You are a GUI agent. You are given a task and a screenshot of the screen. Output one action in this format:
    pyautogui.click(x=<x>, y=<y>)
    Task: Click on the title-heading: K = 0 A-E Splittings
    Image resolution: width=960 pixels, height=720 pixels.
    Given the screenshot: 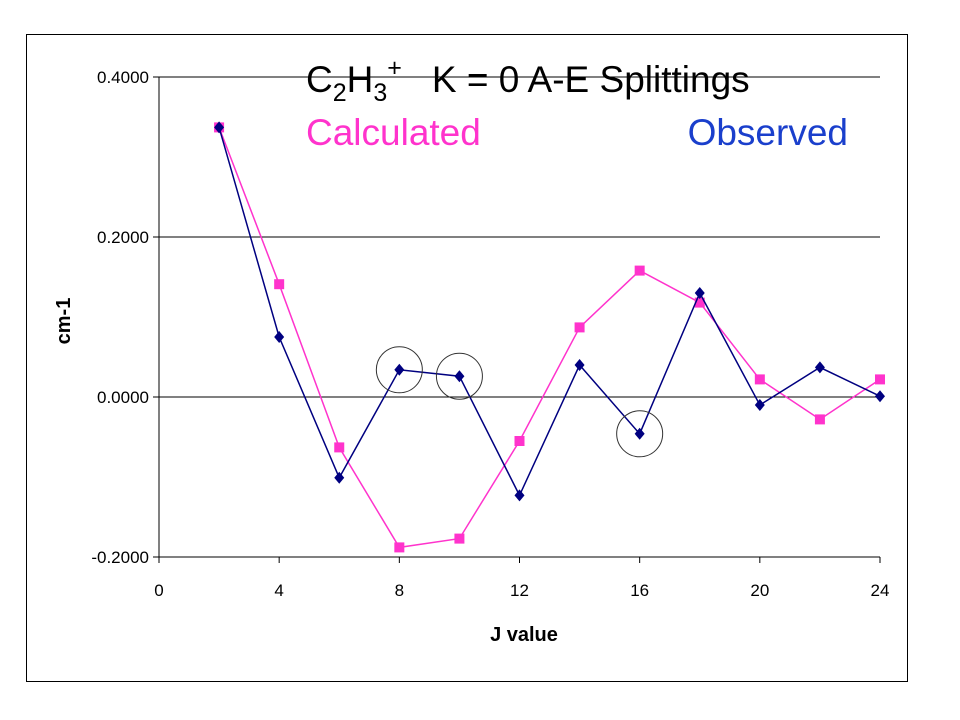 What is the action you would take?
    pyautogui.click(x=591, y=79)
    